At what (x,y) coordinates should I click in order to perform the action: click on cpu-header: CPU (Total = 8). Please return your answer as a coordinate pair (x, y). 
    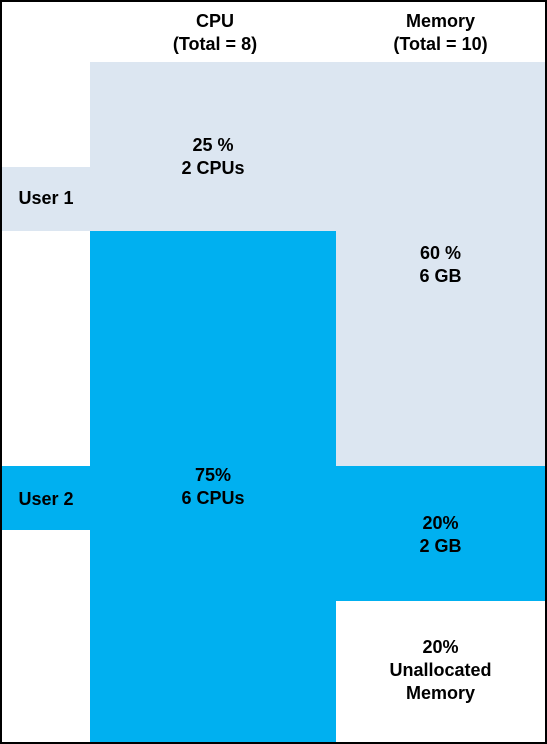
    Looking at the image, I should click on (215, 33).